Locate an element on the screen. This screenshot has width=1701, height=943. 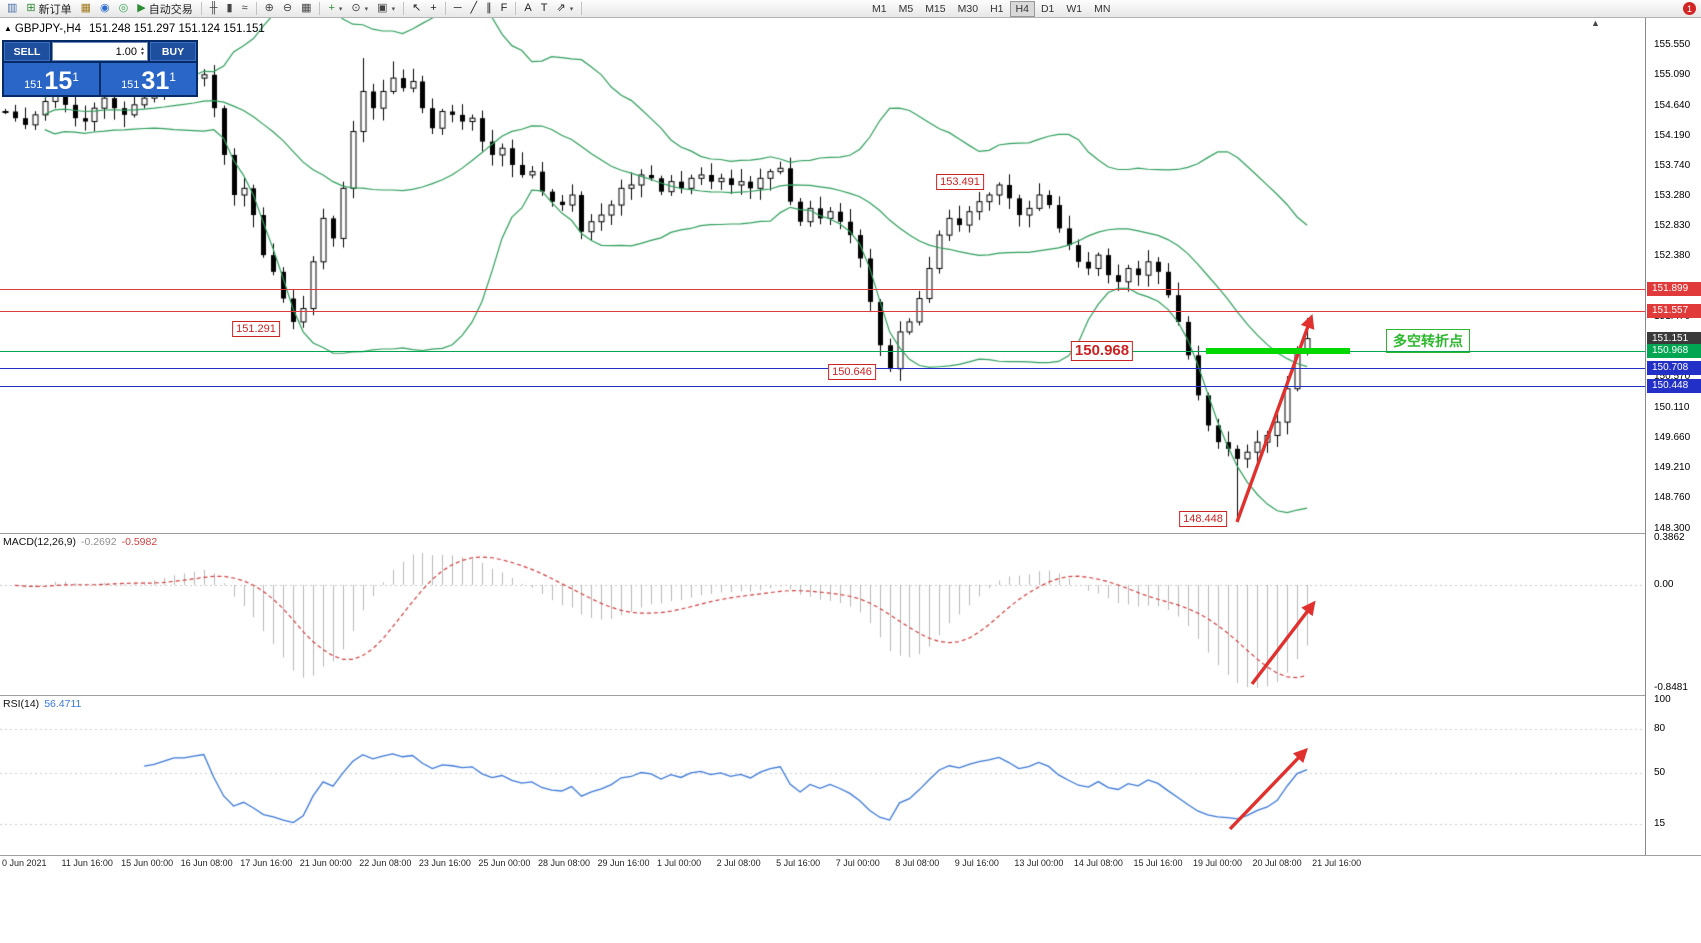
ask-price: 151 31 1 is located at coordinates (148, 79).